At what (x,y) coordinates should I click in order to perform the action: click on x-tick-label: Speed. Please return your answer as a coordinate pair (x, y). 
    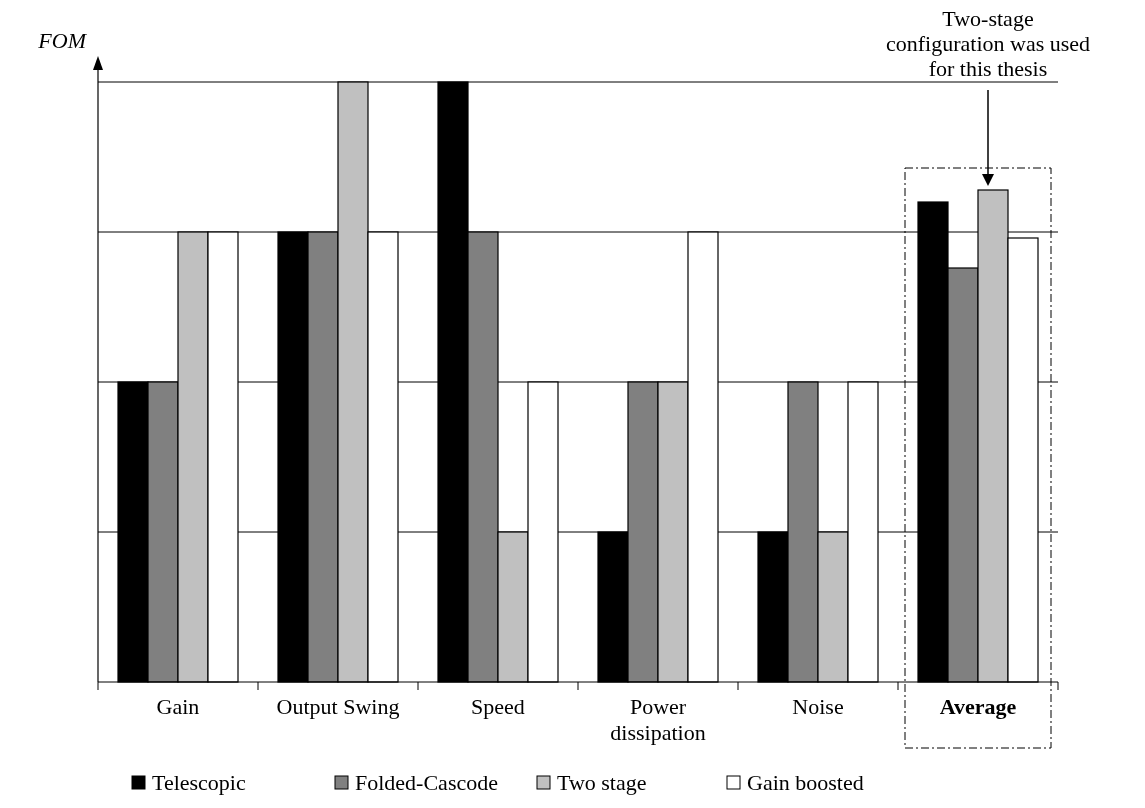
    Looking at the image, I should click on (498, 706).